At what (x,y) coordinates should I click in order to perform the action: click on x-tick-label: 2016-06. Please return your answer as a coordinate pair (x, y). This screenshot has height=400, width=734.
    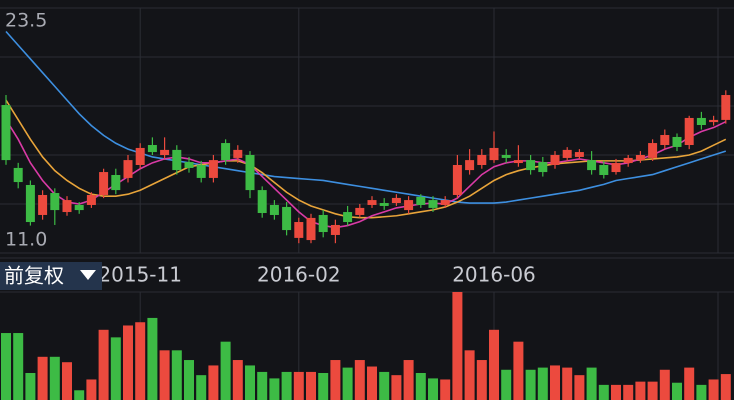
    Looking at the image, I should click on (494, 275).